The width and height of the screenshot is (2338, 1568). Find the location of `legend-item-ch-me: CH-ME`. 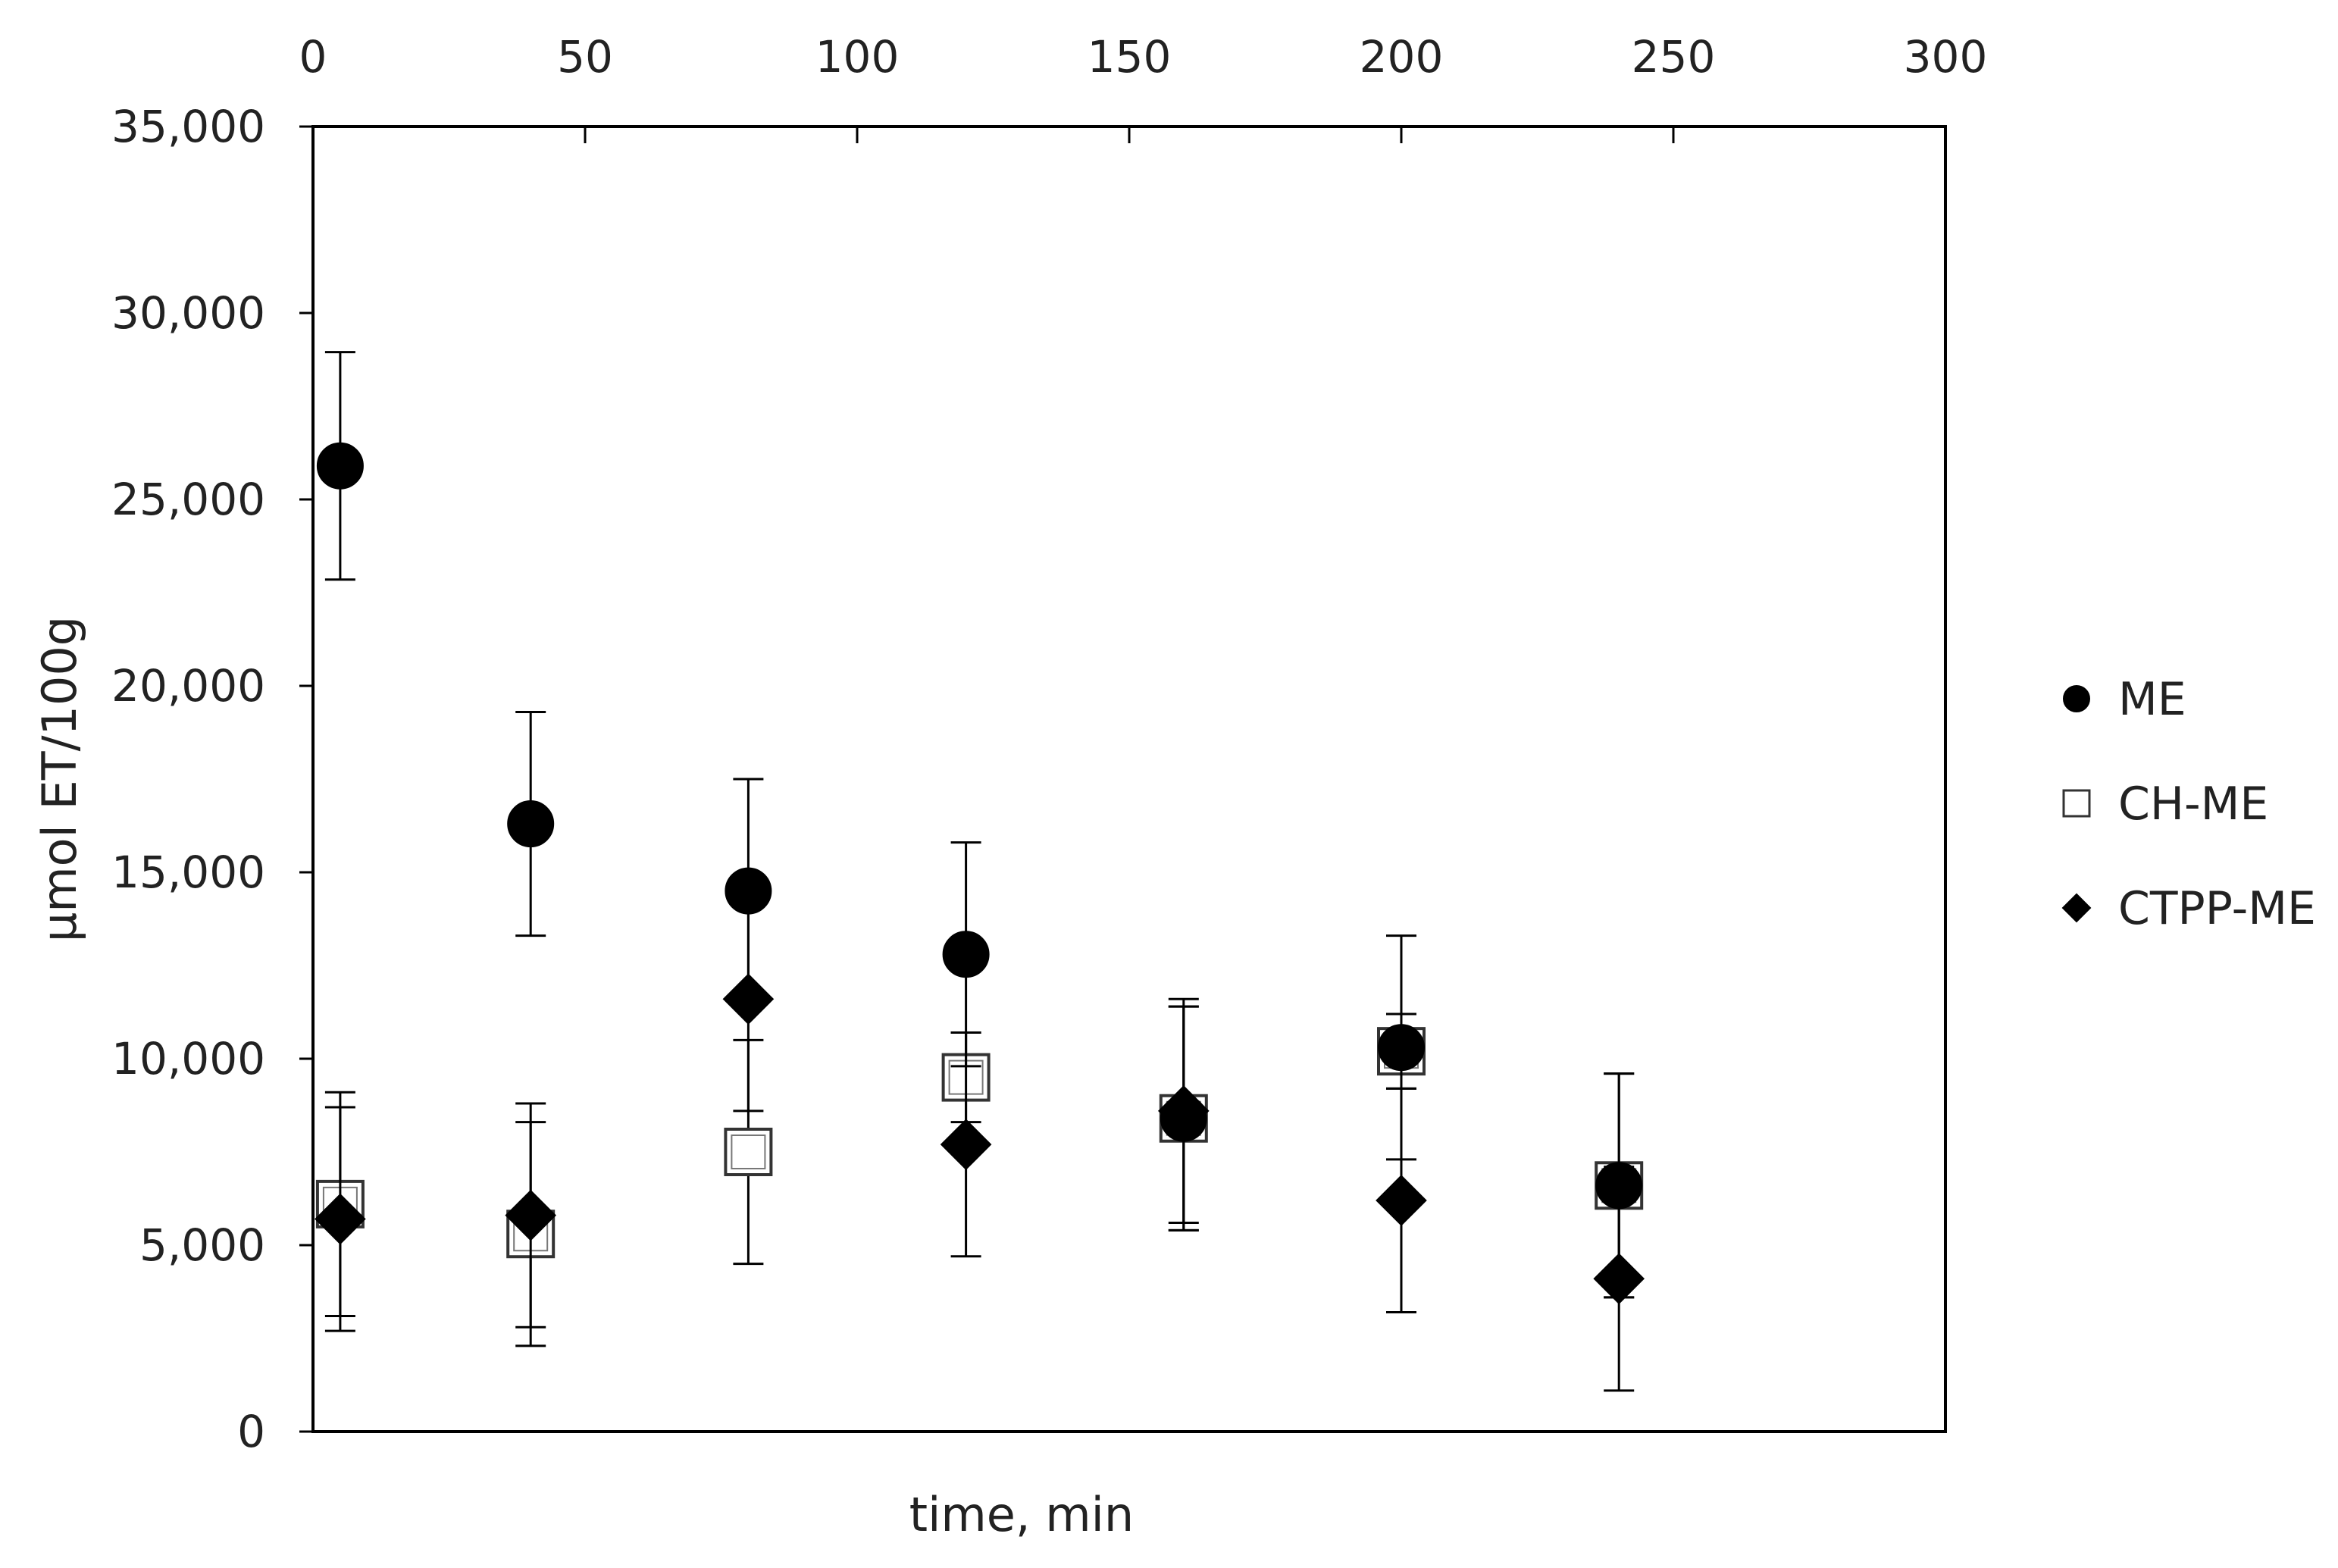

legend-item-ch-me: CH-ME is located at coordinates (2165, 804).